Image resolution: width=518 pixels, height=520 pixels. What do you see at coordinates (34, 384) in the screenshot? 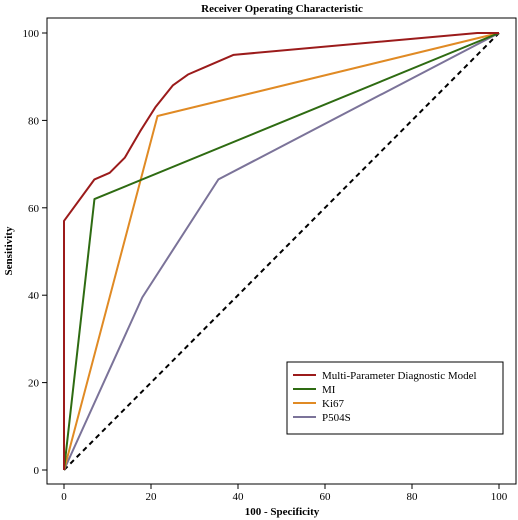
I see `y-tick-label: 20` at bounding box center [34, 384].